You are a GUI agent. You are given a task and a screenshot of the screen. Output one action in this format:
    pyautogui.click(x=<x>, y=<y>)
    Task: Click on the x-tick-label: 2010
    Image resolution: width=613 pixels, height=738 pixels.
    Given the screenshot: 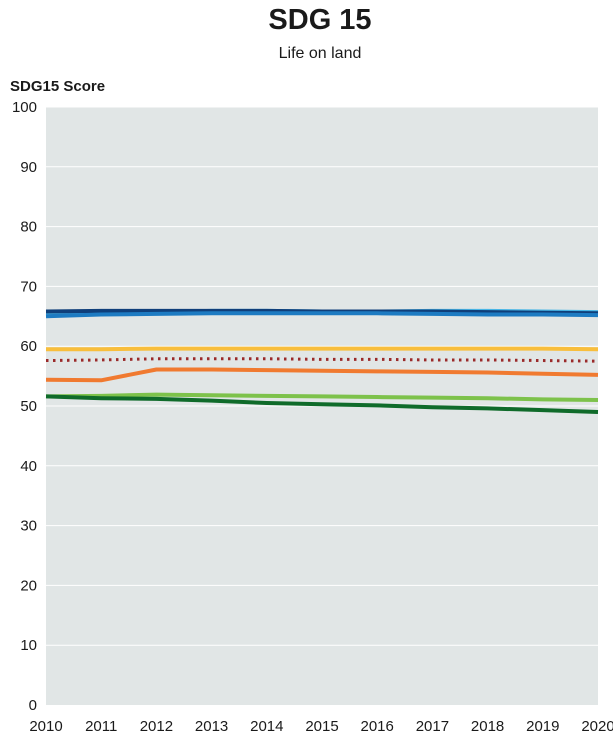 What is the action you would take?
    pyautogui.click(x=45, y=726)
    